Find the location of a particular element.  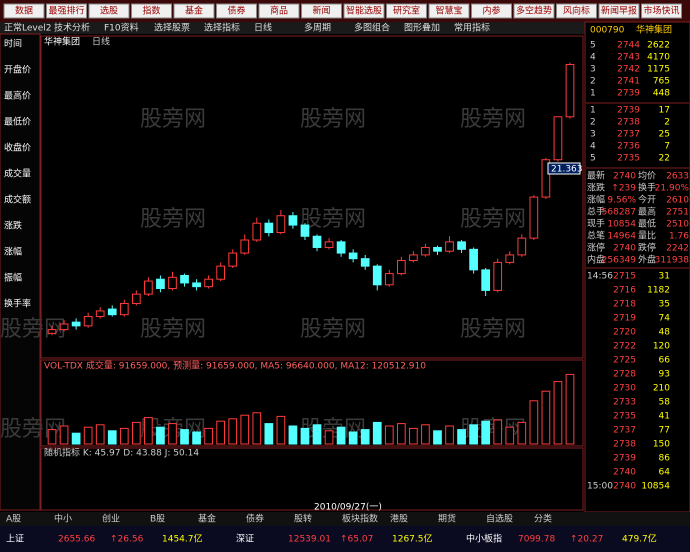

menu-item: 数据 is located at coordinates (24, 11).